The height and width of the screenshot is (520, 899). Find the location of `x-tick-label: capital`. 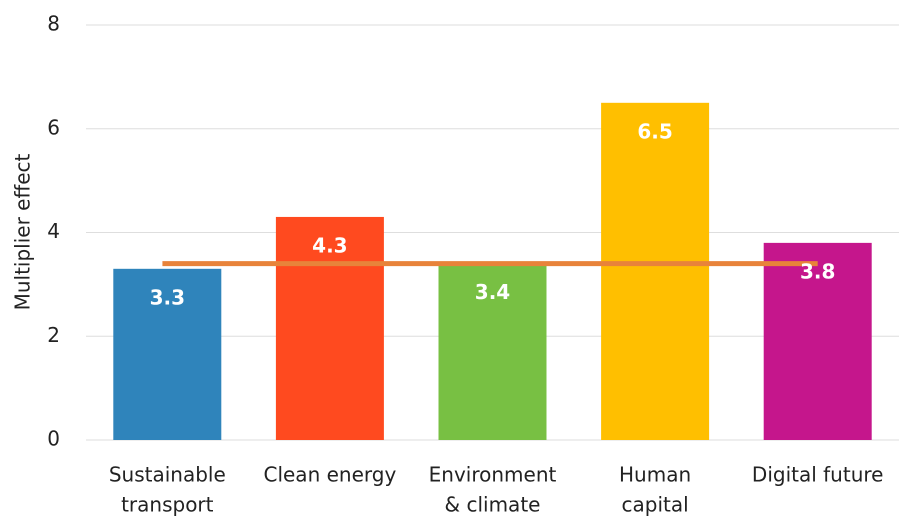

x-tick-label: capital is located at coordinates (655, 505).